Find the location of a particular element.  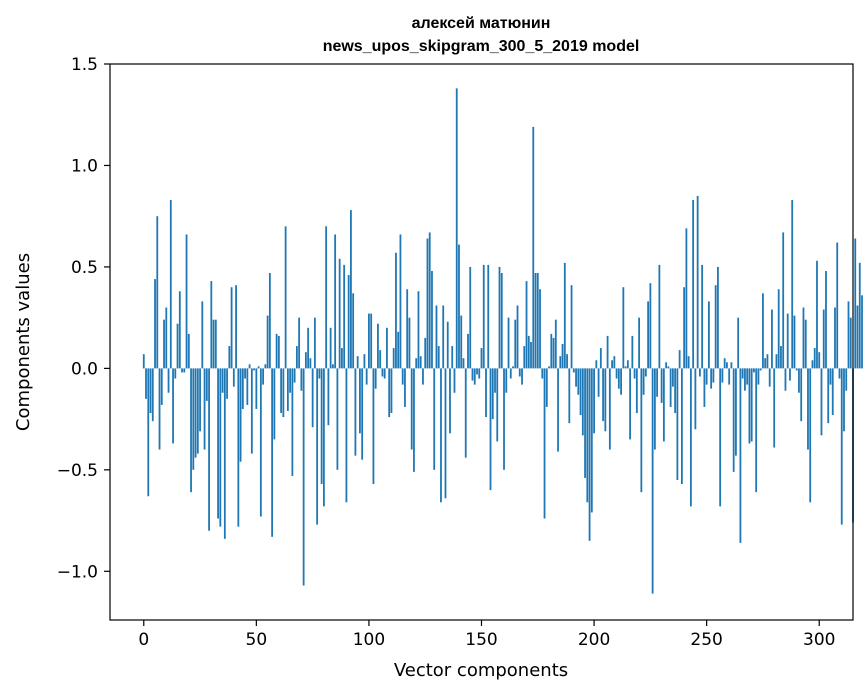

x-axis-ticks: 0 50 100 150 200 250 300 is located at coordinates (486, 635).